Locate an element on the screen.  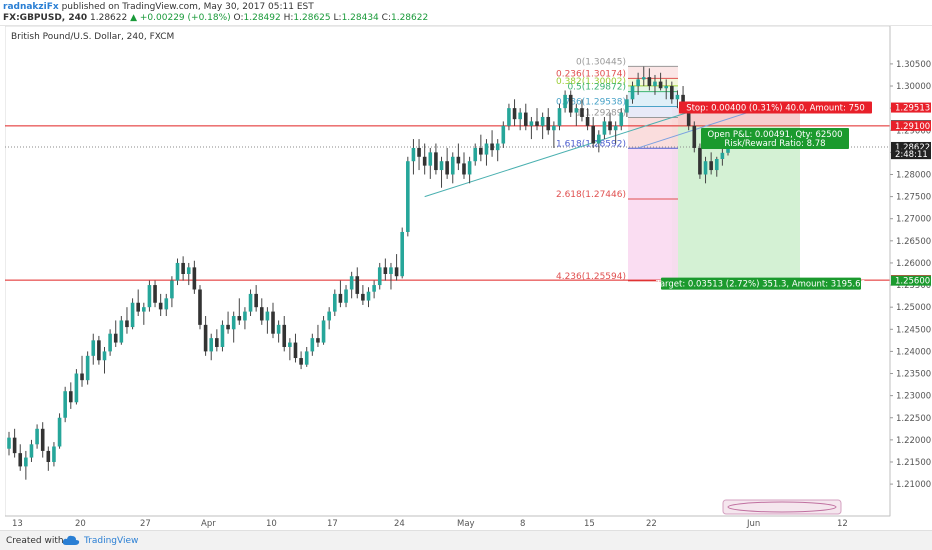
price-tick-label: 1.24000 is located at coordinates (913, 352).